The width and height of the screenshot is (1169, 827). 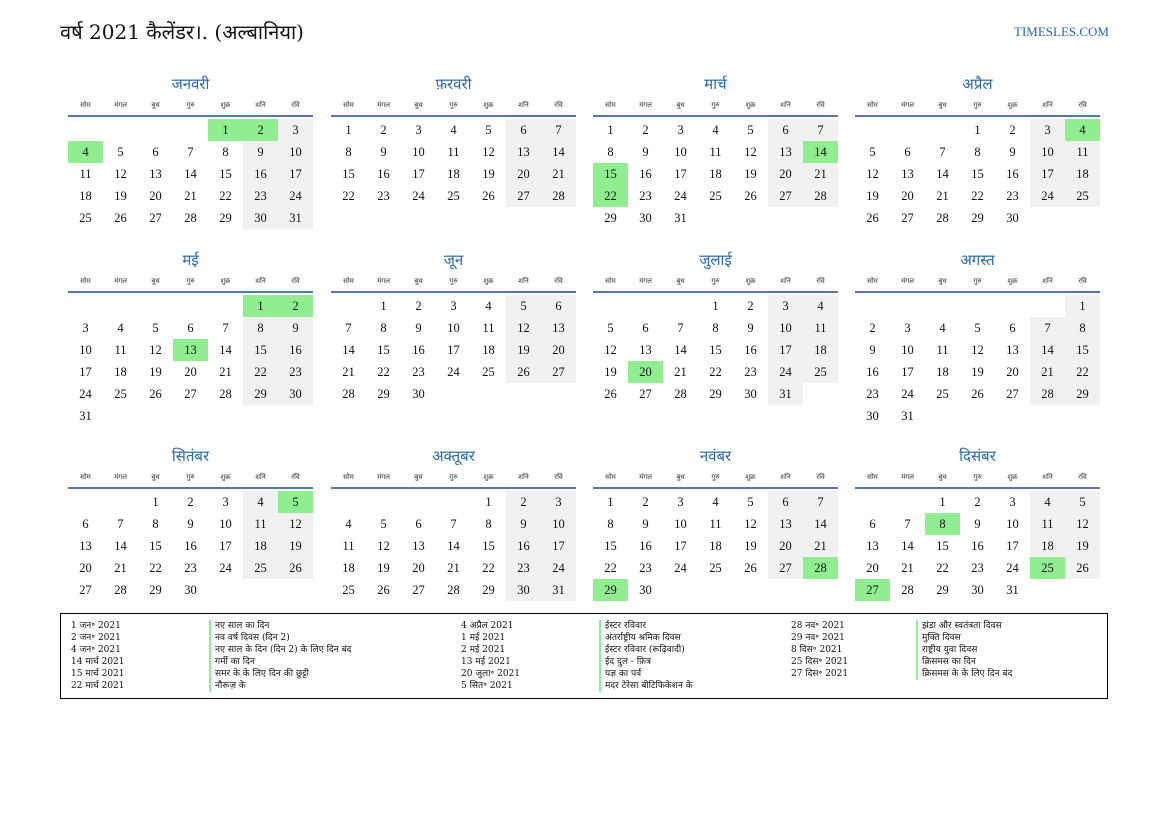 What do you see at coordinates (98, 686) in the screenshot?
I see `legend-date: 22 मार्च 2021` at bounding box center [98, 686].